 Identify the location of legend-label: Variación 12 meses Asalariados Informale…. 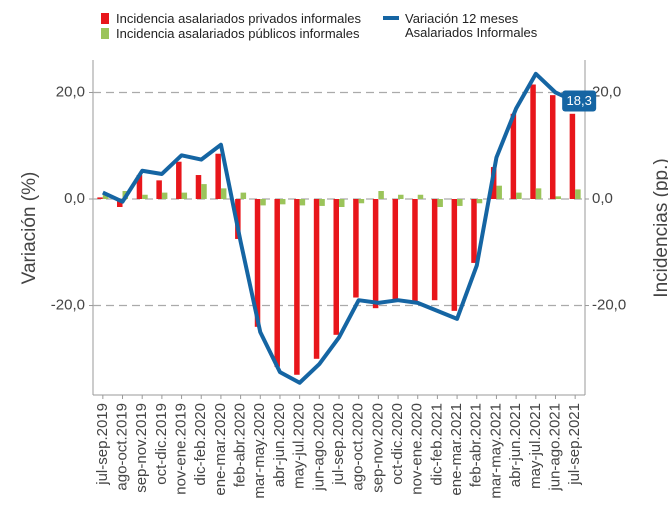
(471, 25).